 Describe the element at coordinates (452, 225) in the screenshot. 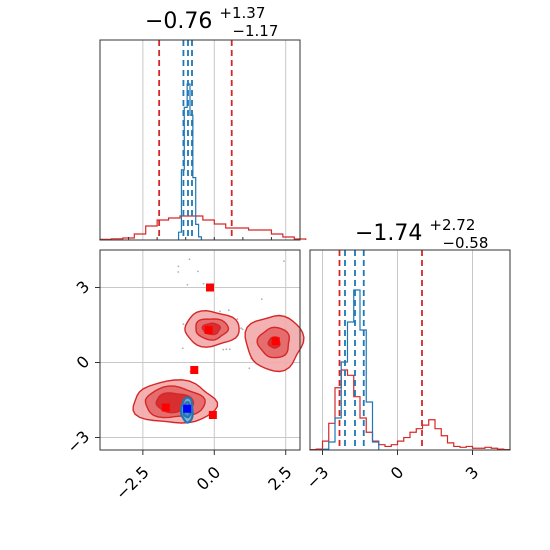

I see `panel3-title-plus: +2.72` at that location.